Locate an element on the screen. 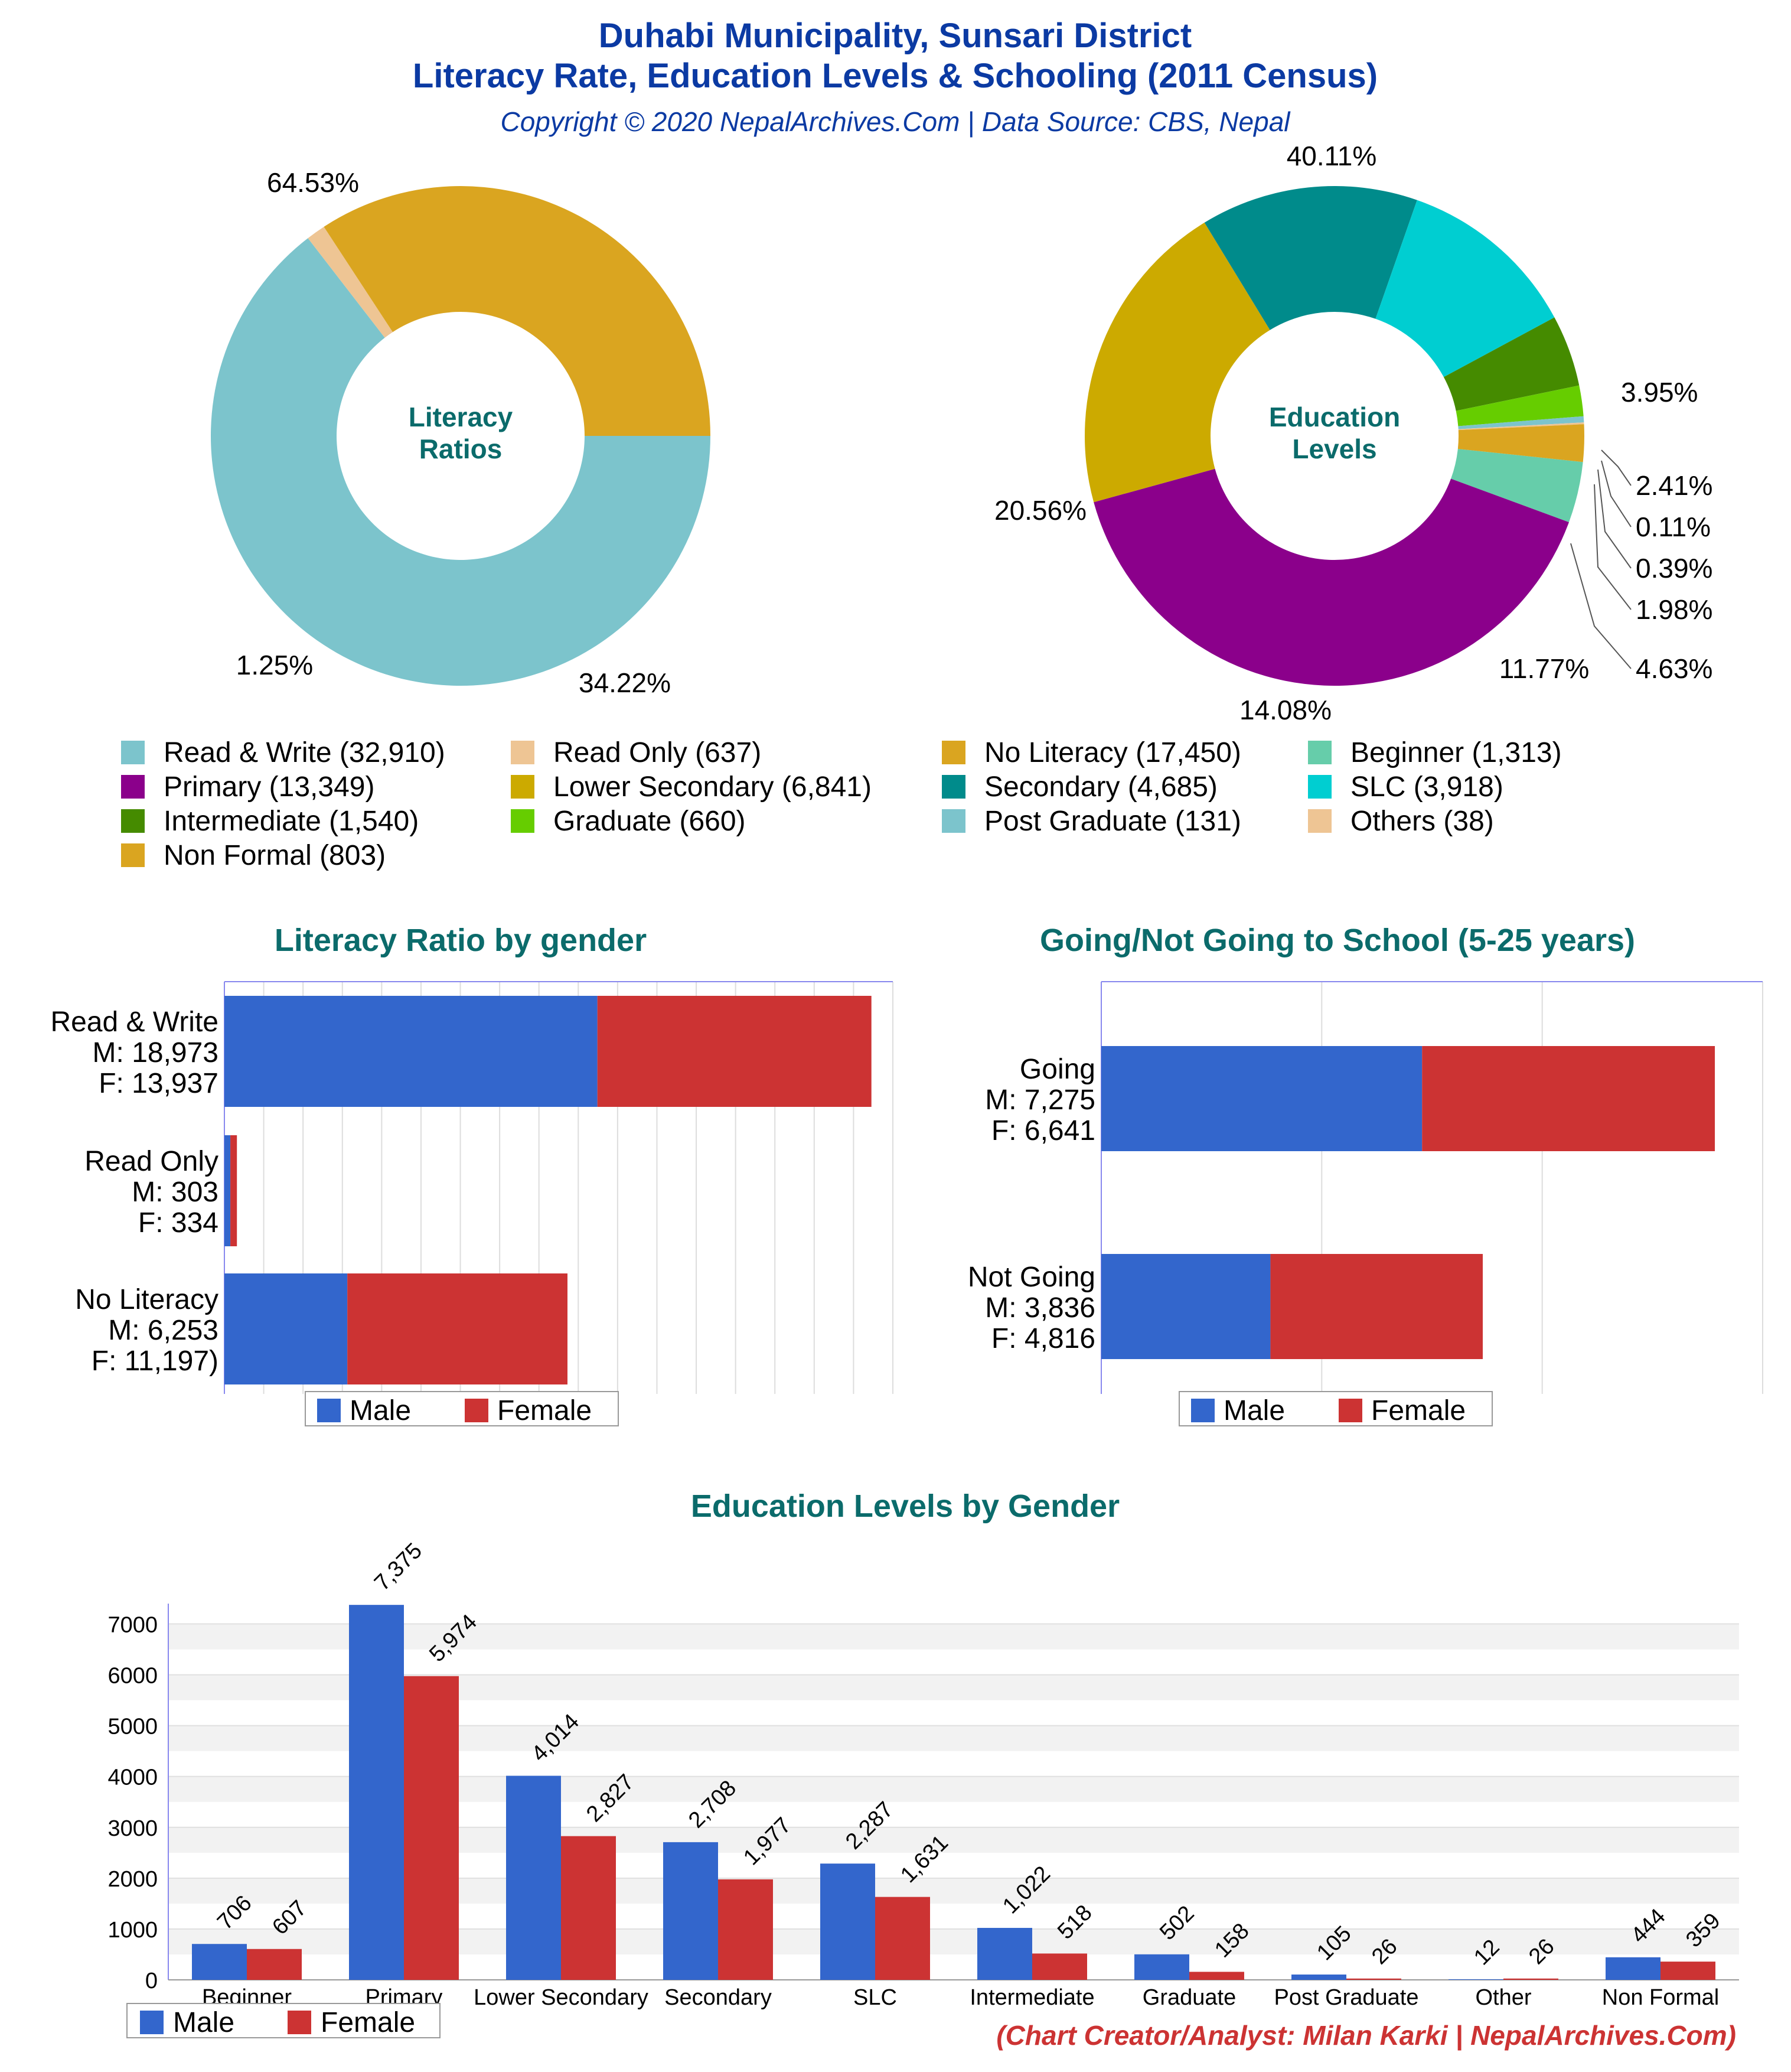 The width and height of the screenshot is (1791, 2072). bar-female-post-graduate is located at coordinates (1373, 1979).